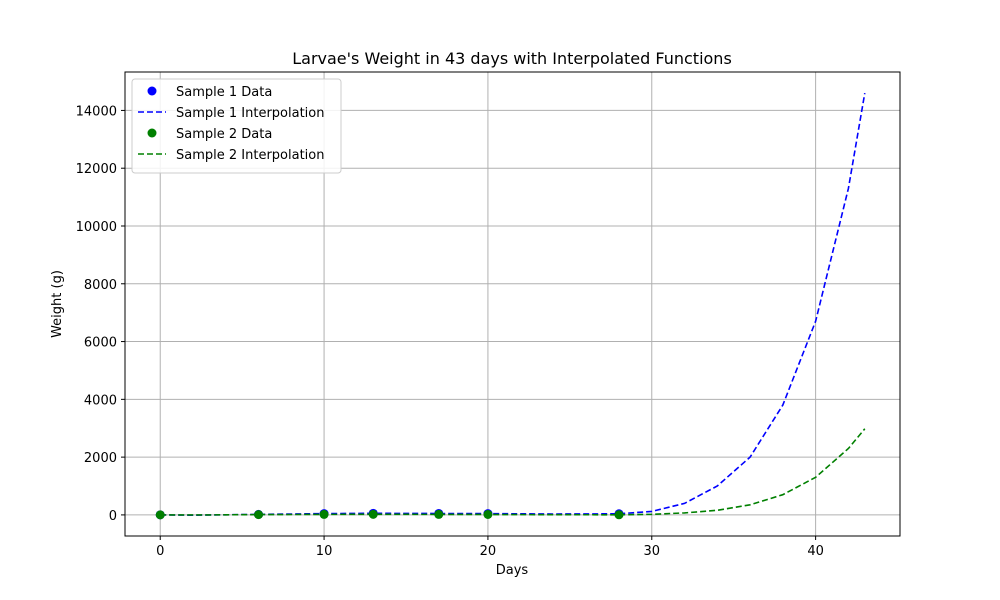  I want to click on y-tick-label: 14000, so click(96, 111).